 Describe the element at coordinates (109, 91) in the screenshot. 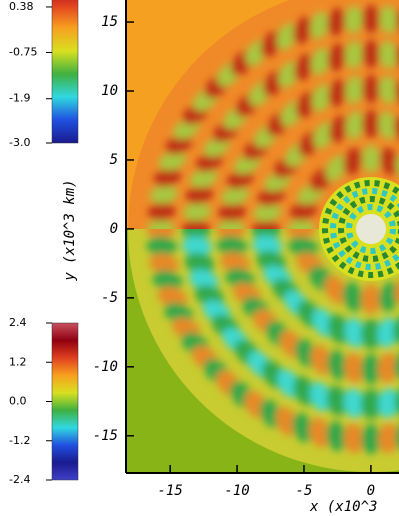

I see `y-tick-label: 10` at that location.